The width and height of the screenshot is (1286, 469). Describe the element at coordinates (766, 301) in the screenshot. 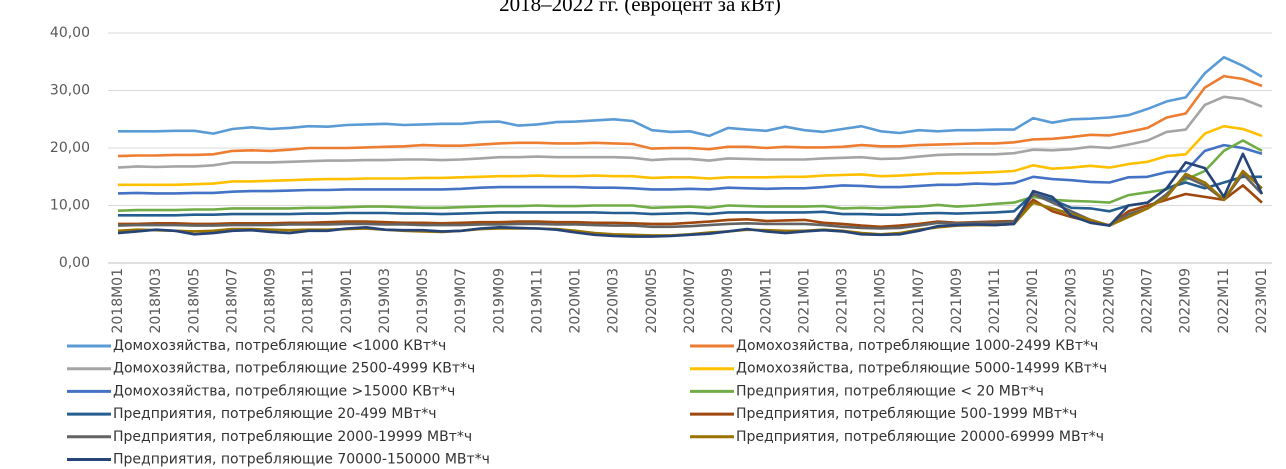

I see `x-tick-label: 2020M11` at that location.